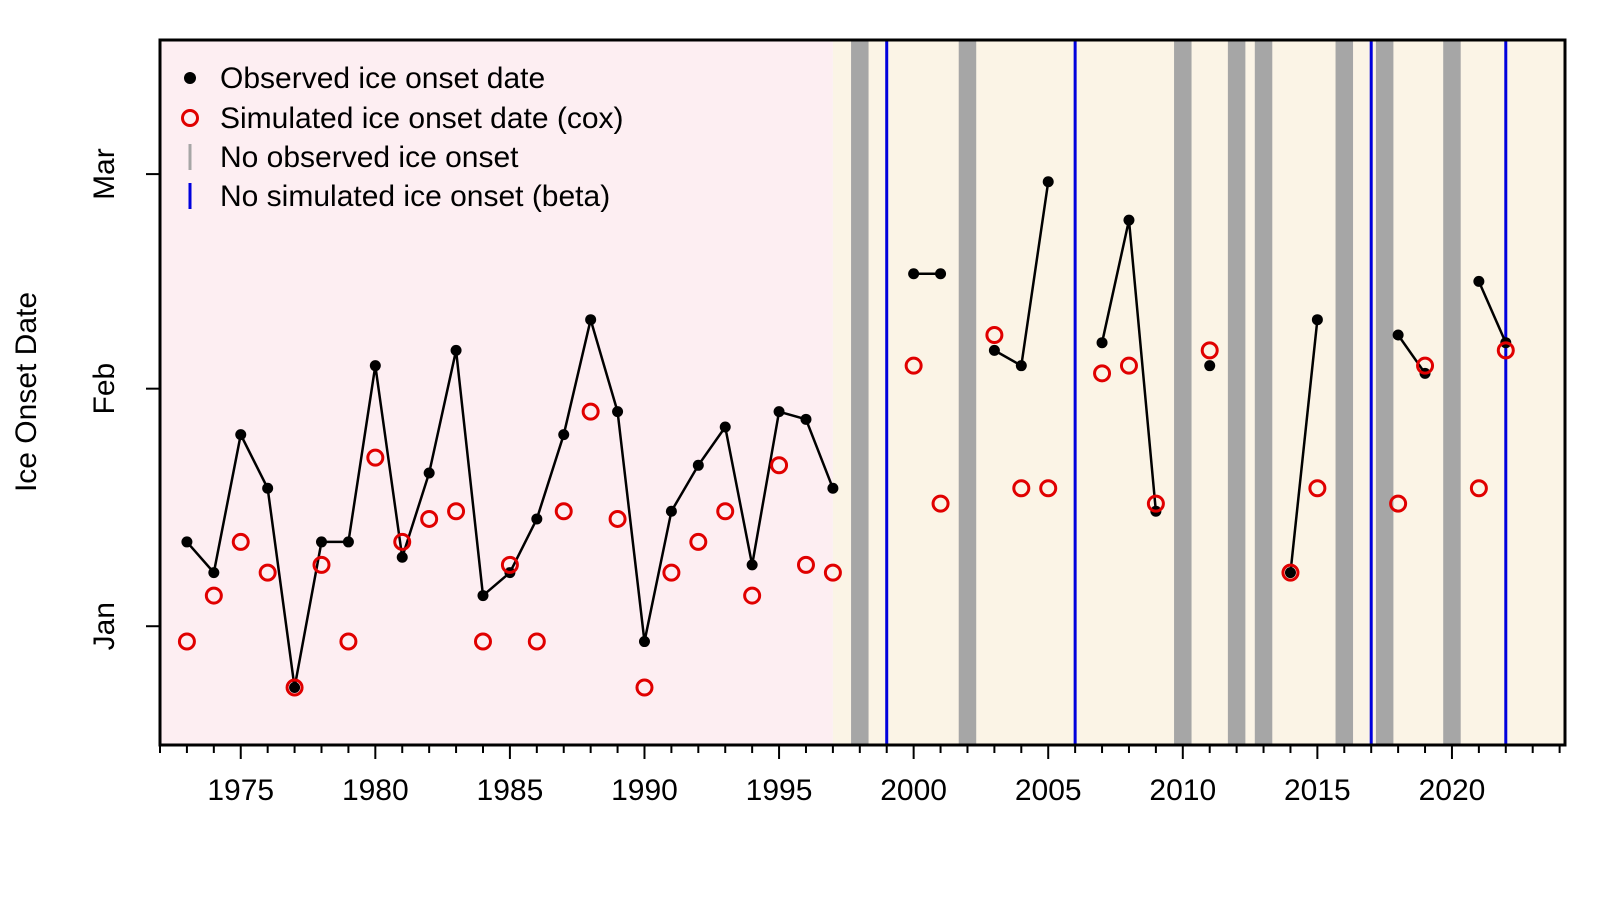 Image resolution: width=1600 pixels, height=900 pixels. Describe the element at coordinates (644, 790) in the screenshot. I see `x-tick-label: 1990` at that location.